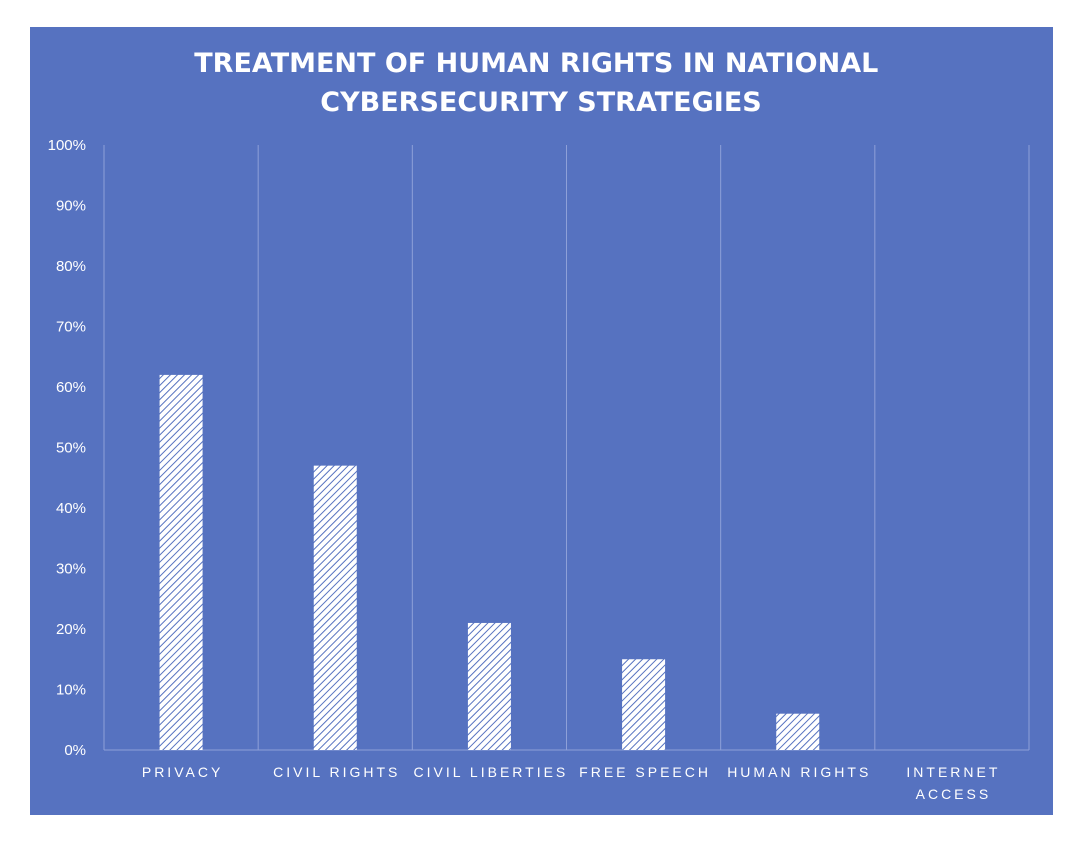 Image resolution: width=1080 pixels, height=849 pixels. What do you see at coordinates (71, 387) in the screenshot?
I see `y-tick-label: 60%` at bounding box center [71, 387].